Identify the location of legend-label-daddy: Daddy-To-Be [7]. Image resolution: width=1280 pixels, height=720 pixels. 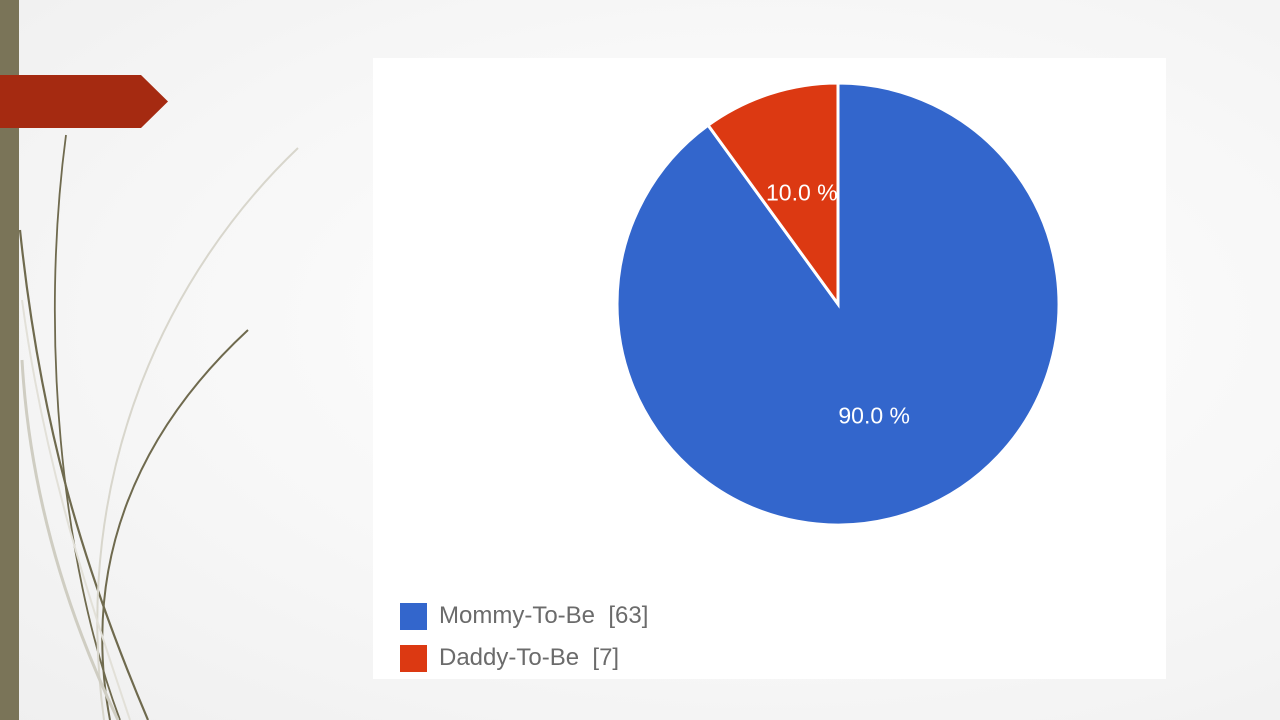
(529, 657).